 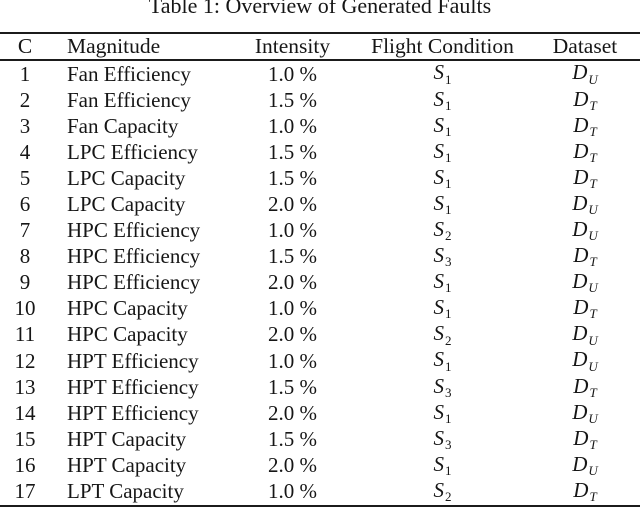 I want to click on row-number-cell: 11, so click(x=25, y=334).